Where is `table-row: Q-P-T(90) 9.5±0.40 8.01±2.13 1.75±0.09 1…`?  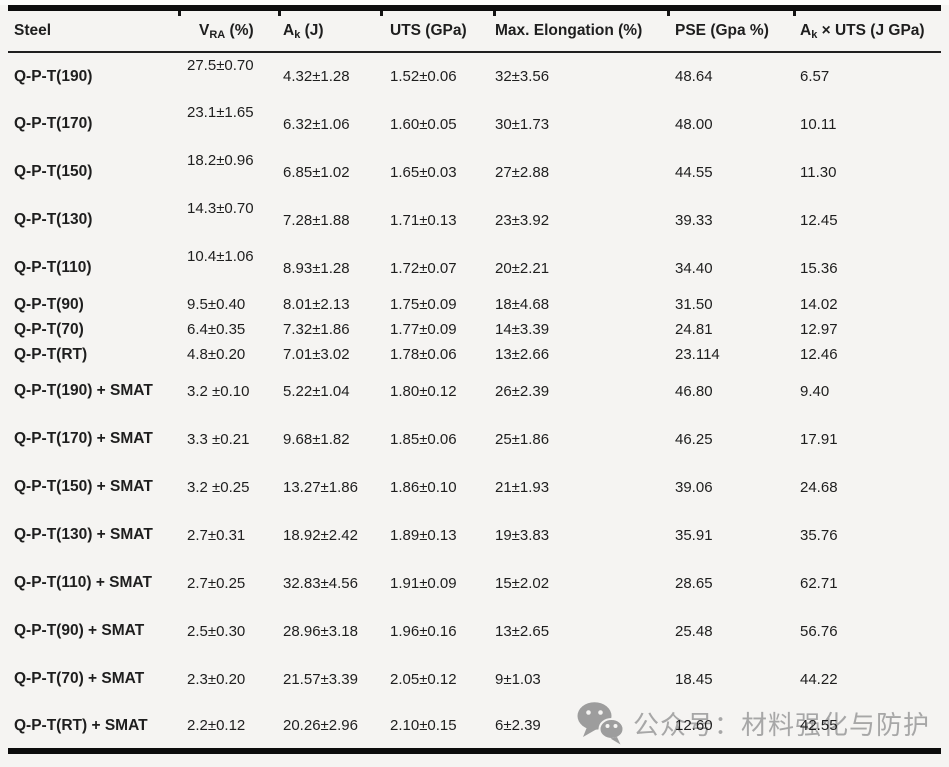 table-row: Q-P-T(90) 9.5±0.40 8.01±2.13 1.75±0.09 1… is located at coordinates (474, 304).